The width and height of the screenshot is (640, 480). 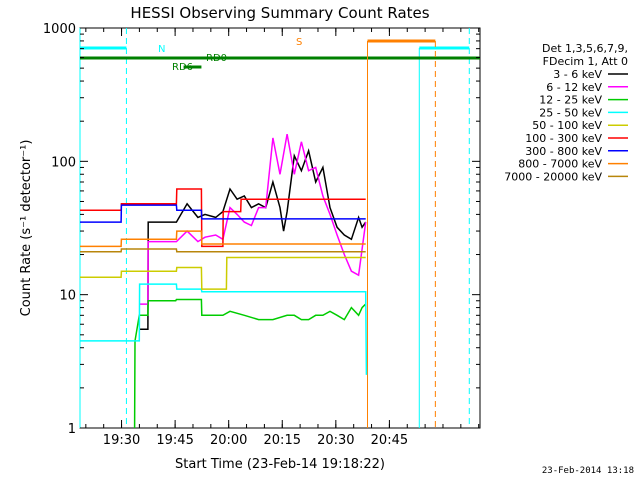 What do you see at coordinates (577, 74) in the screenshot?
I see `legend-entry: 3 - 6 keV` at bounding box center [577, 74].